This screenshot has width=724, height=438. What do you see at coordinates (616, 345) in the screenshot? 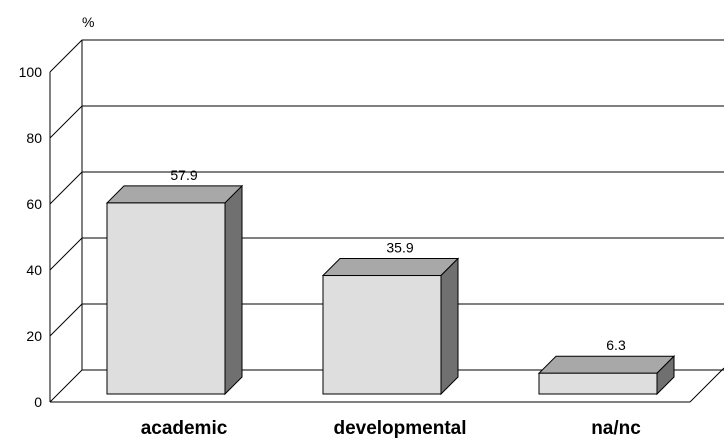
I see `data-label: 6.3` at bounding box center [616, 345].